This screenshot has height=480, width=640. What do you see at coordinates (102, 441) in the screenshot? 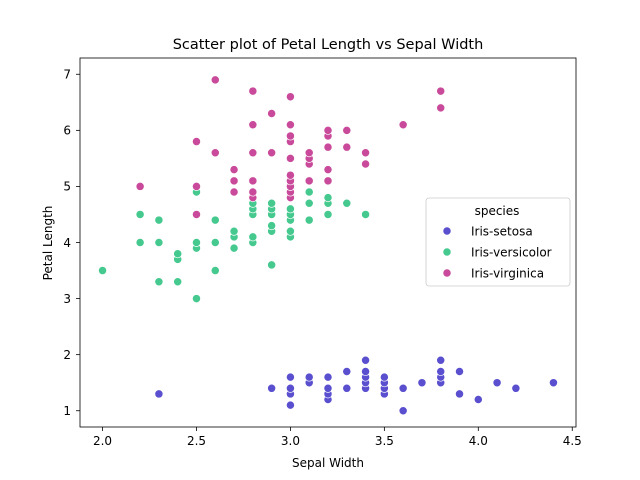
I see `x-tick-label: 2.0` at bounding box center [102, 441].